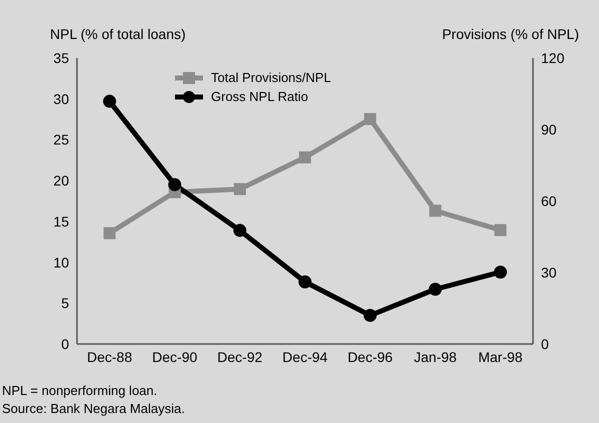 The width and height of the screenshot is (599, 423). What do you see at coordinates (545, 344) in the screenshot?
I see `y2-tick-label: 0` at bounding box center [545, 344].